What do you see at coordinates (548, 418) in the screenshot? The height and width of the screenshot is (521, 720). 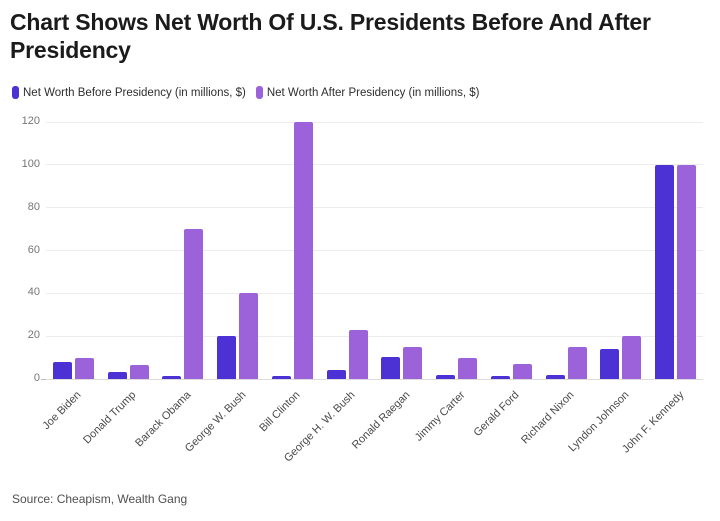 I see `x-tick-label: Richard Nixon` at bounding box center [548, 418].